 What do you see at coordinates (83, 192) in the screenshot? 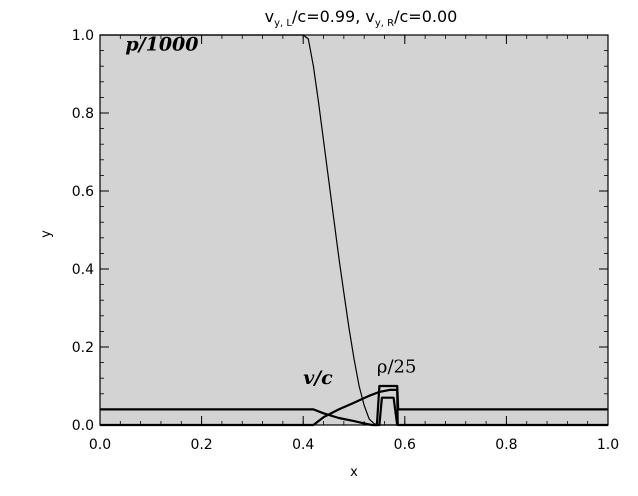
I see `y-tick-label: 0.6` at bounding box center [83, 192].